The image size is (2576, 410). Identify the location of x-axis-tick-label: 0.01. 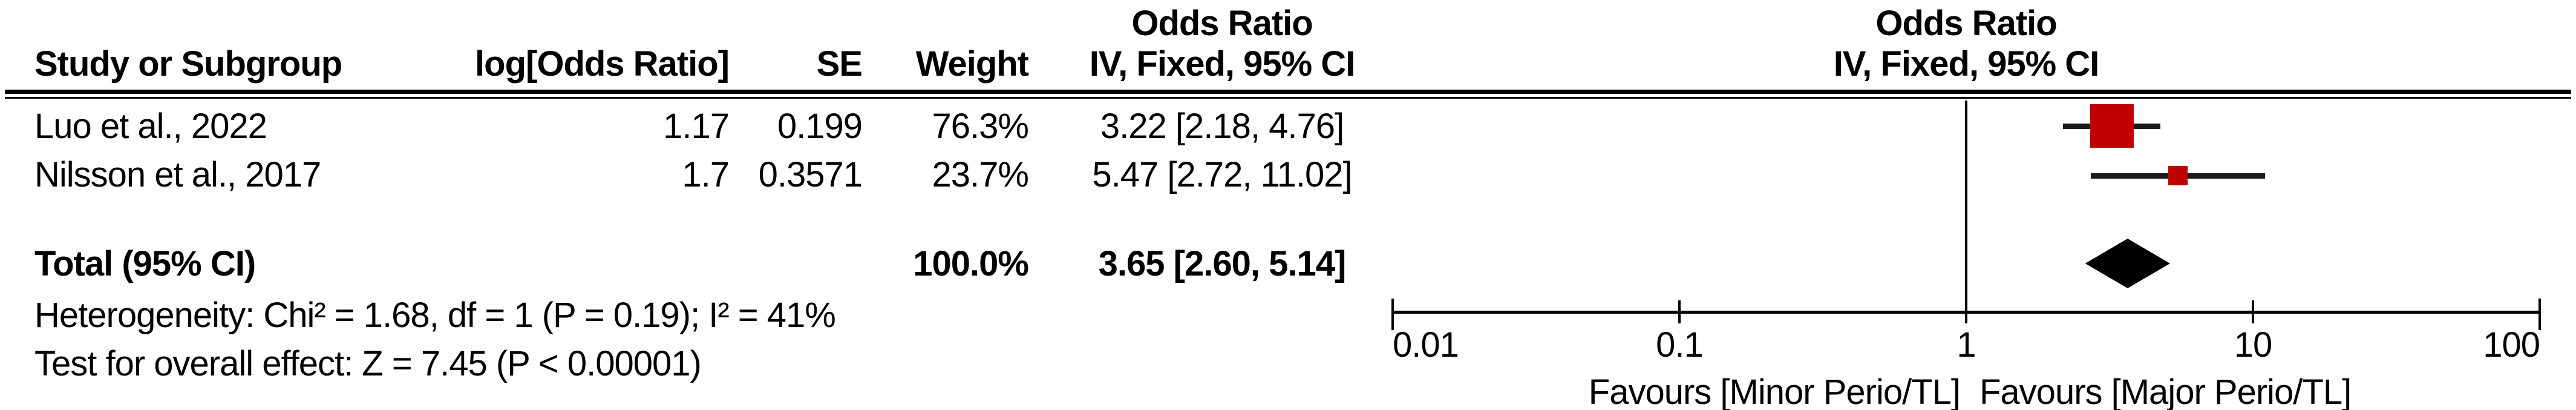
(1426, 345).